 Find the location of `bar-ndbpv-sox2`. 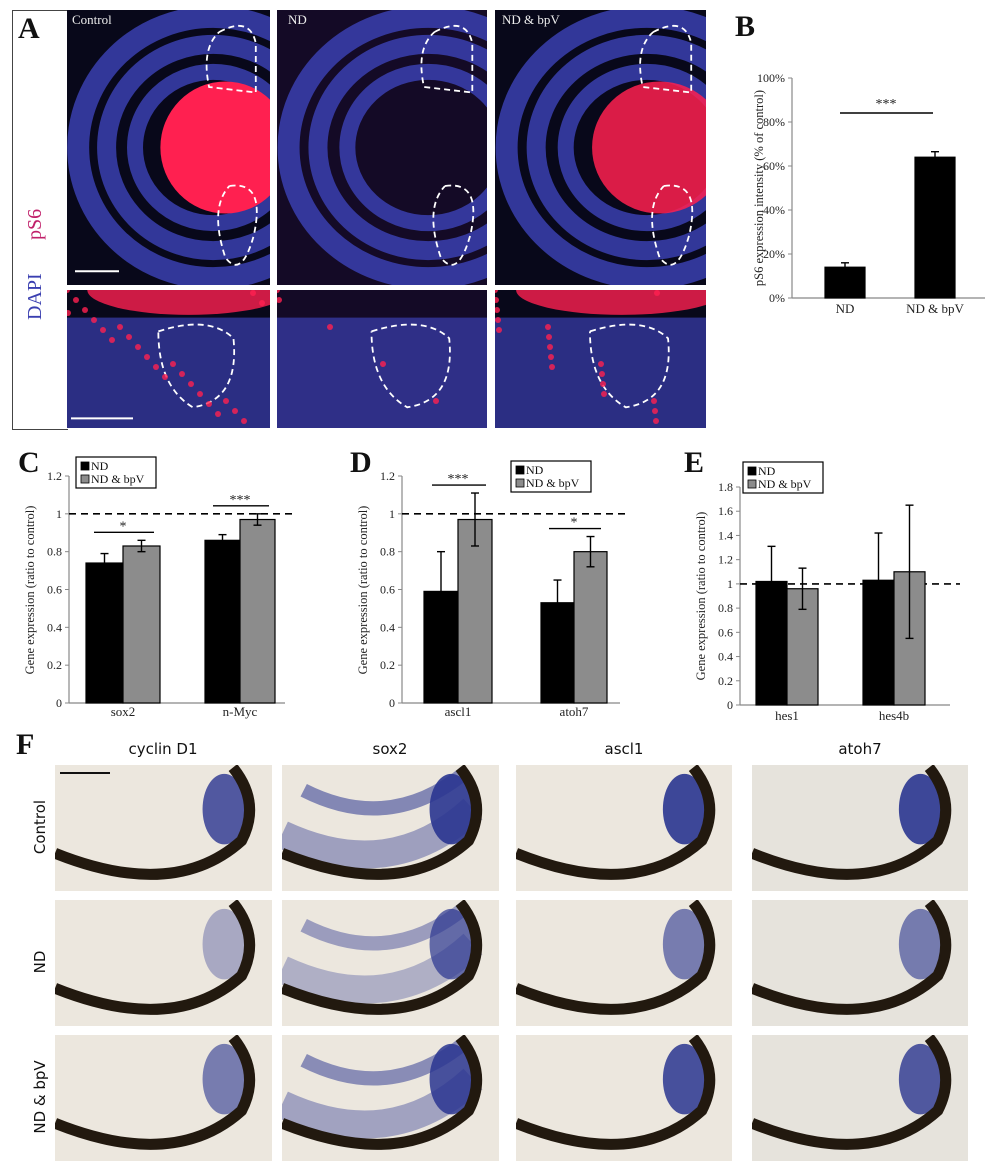

bar-ndbpv-sox2 is located at coordinates (141, 624).